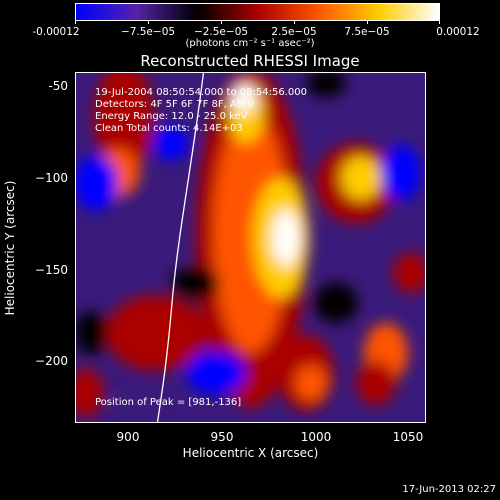  I want to click on colorbar-tick-label: -0.00012, so click(56, 32).